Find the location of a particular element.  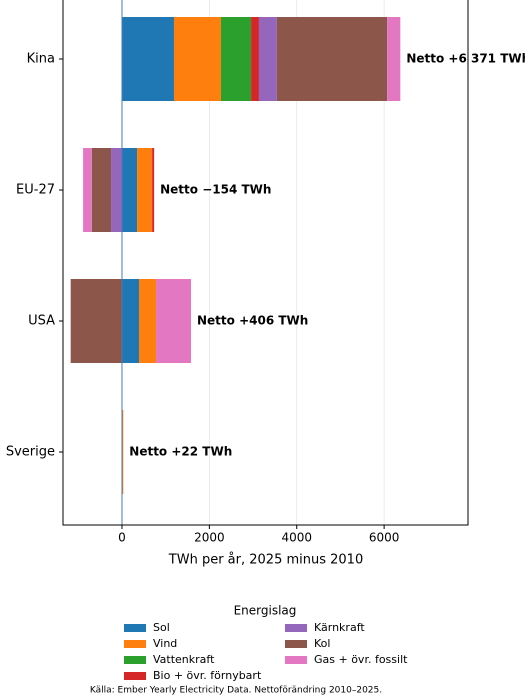

legend-label: Kärnkraft is located at coordinates (339, 627).